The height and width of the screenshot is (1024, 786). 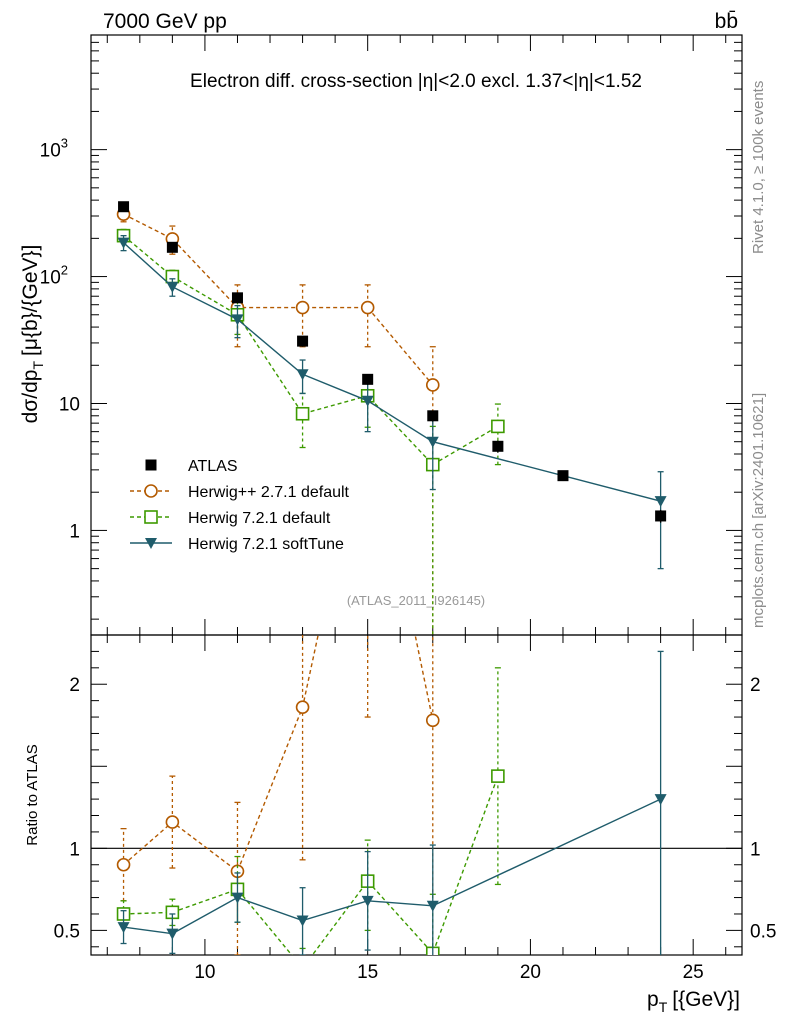 I want to click on main-line-herwig-7-2-1-default, so click(x=311, y=350).